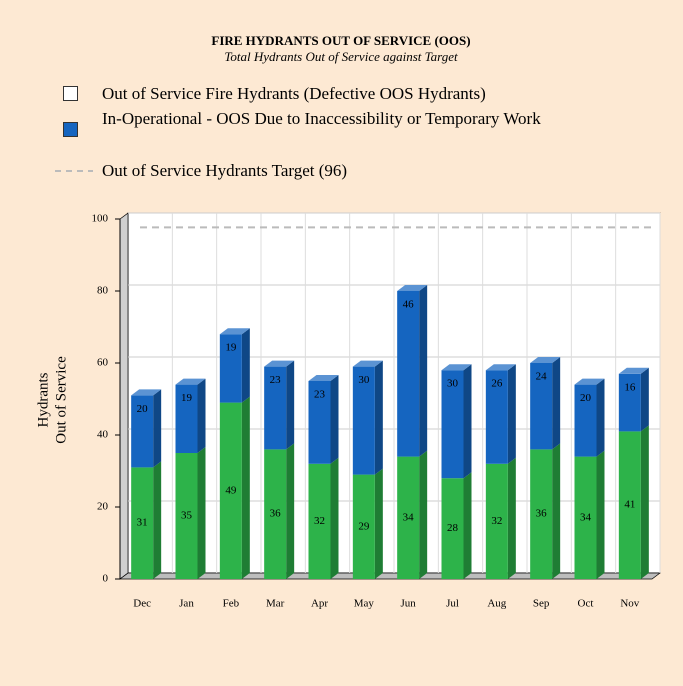  Describe the element at coordinates (541, 604) in the screenshot. I see `x-tick-label: Sep` at that location.